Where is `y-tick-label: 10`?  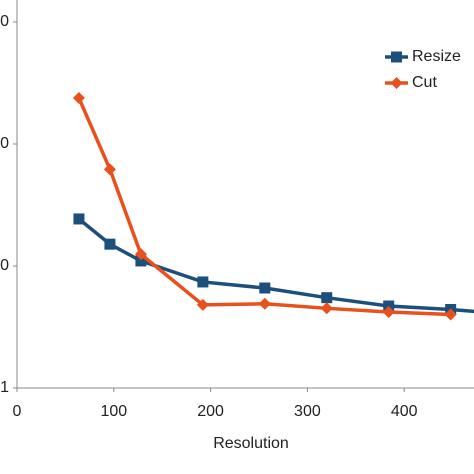 y-tick-label: 10 is located at coordinates (4, 265).